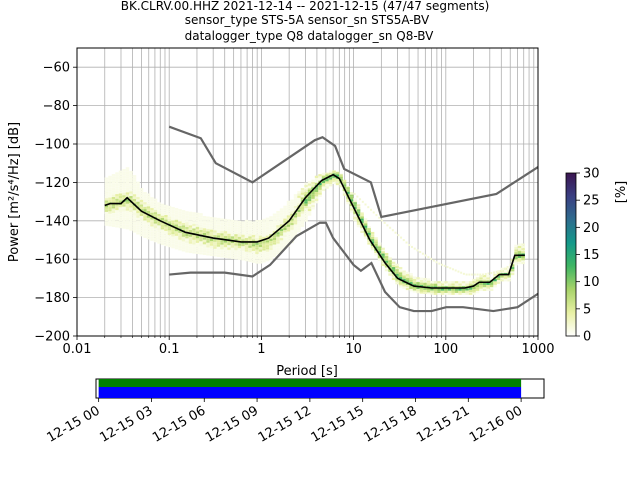 This screenshot has width=640, height=480. Describe the element at coordinates (179, 424) in the screenshot. I see `timeline-tick-label: 12-15 06` at that location.